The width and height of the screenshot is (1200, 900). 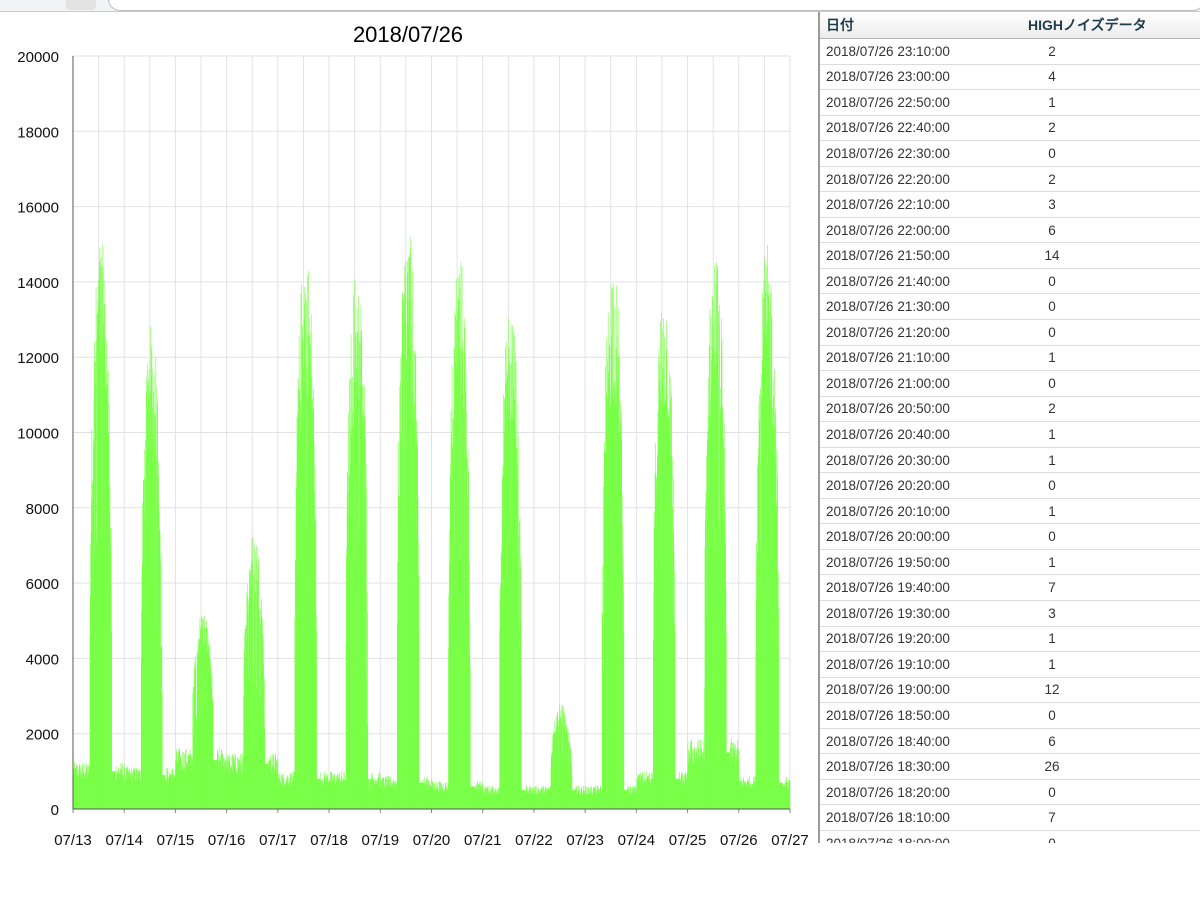 I want to click on table-row: 2018/07/26 18:10:00 7, so click(x=1010, y=818).